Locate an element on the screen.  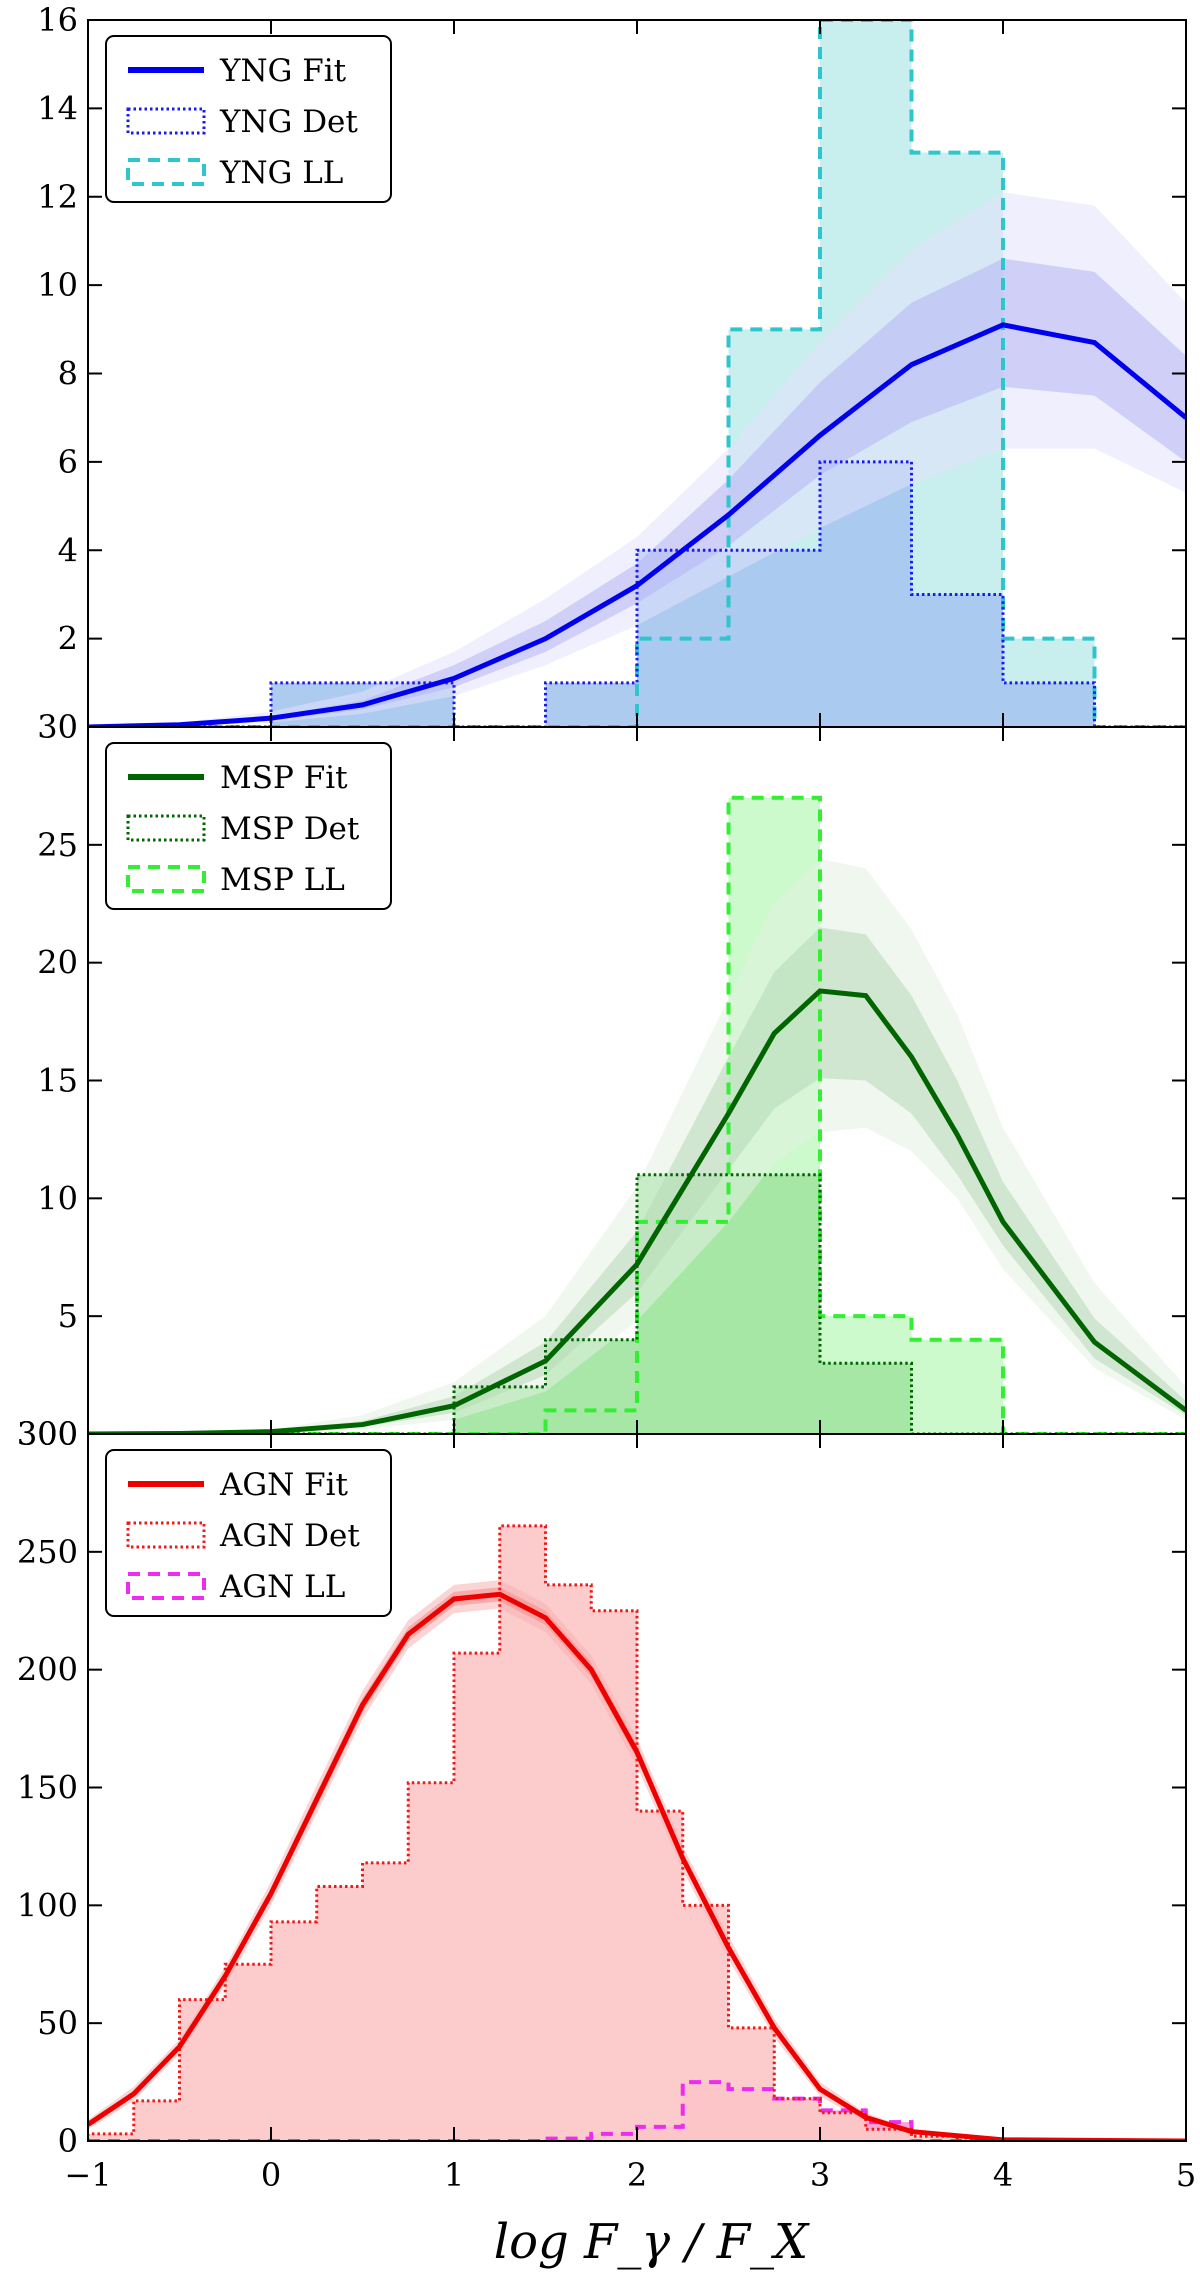
msp-ytick-label: 25 is located at coordinates (57, 845).